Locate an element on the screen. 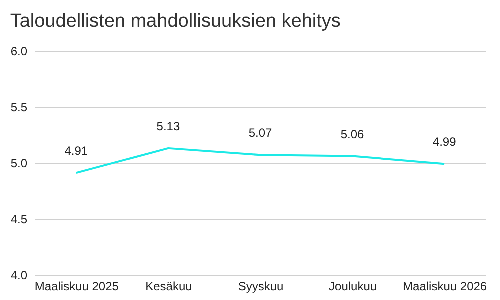  x-tick-label: Kesäkuu is located at coordinates (169, 287).